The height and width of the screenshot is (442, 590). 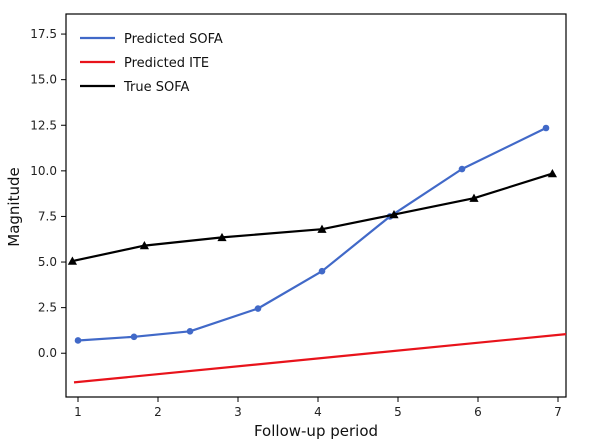 I want to click on x-axis-ticks: 1 2 3 4 5 6 7, so click(x=318, y=408).